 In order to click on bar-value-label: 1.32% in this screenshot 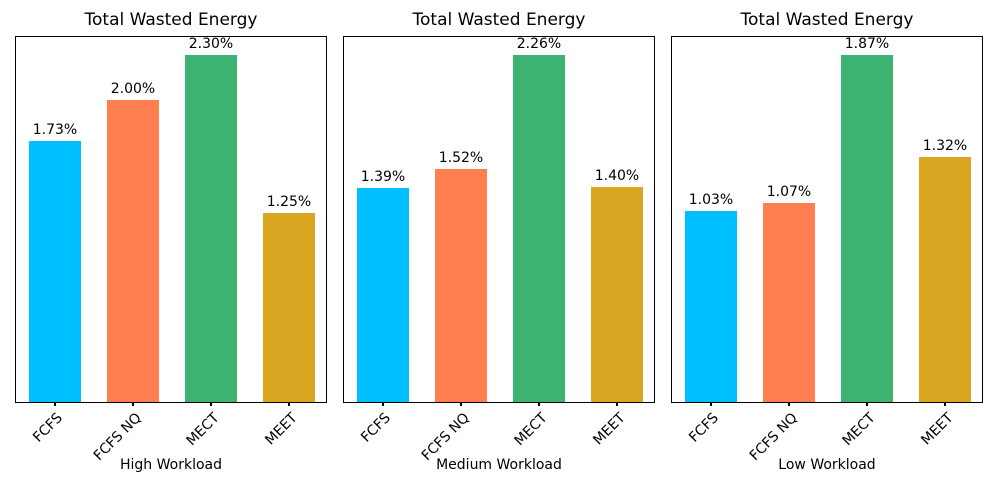, I will do `click(945, 145)`.